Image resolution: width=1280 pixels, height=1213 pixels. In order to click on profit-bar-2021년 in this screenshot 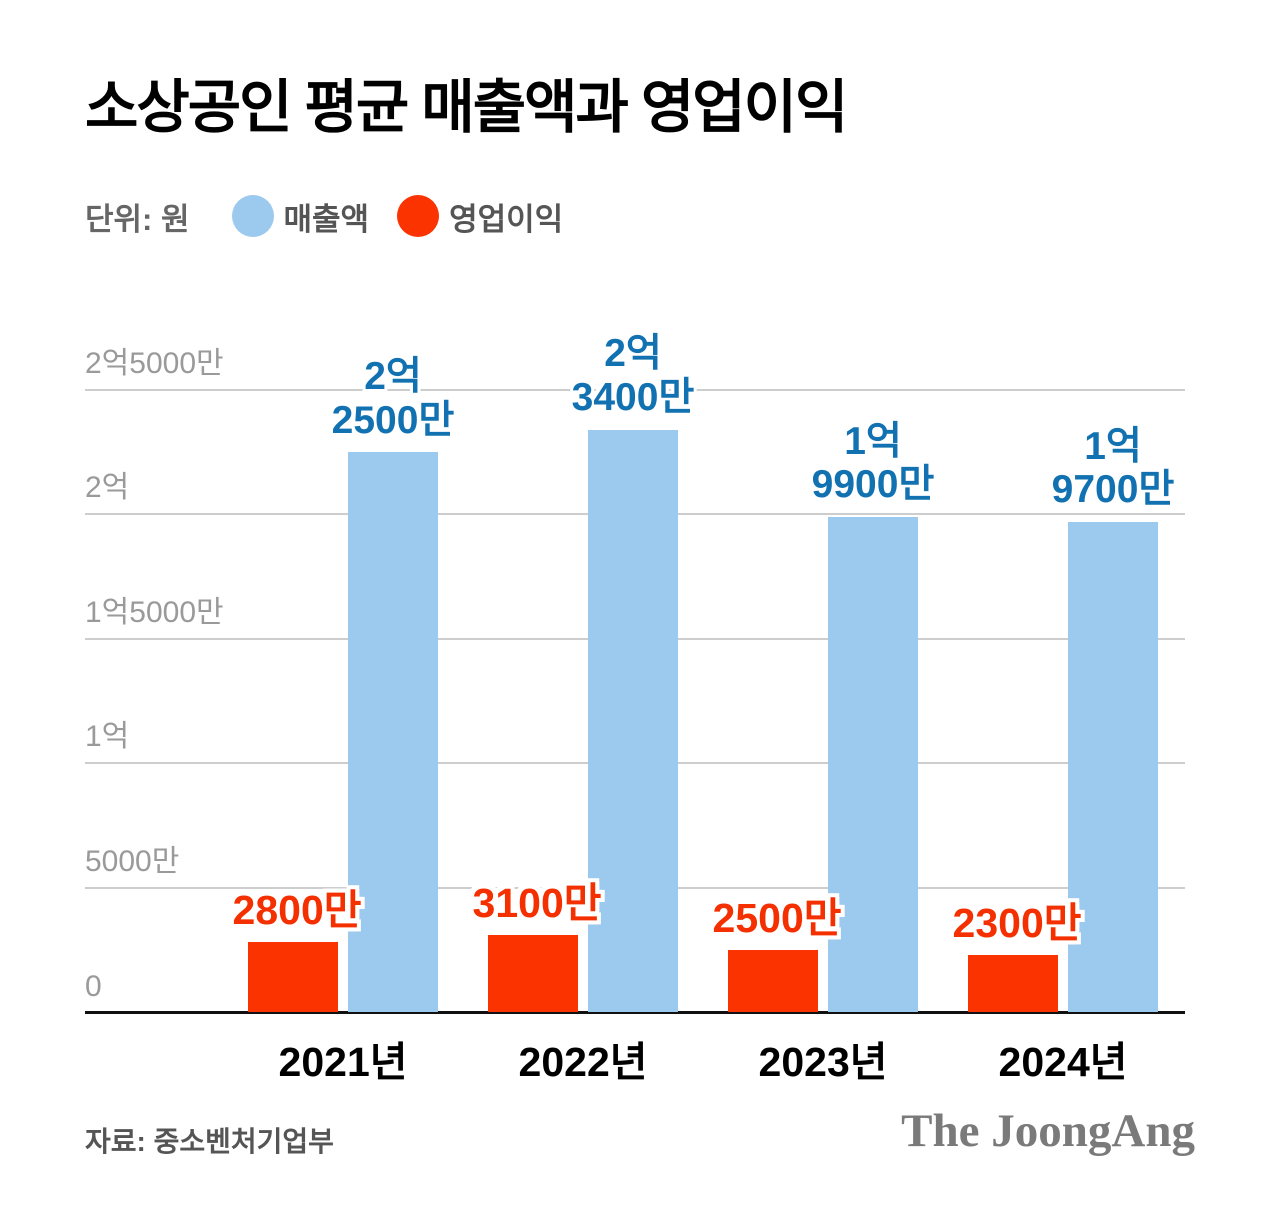, I will do `click(293, 977)`.